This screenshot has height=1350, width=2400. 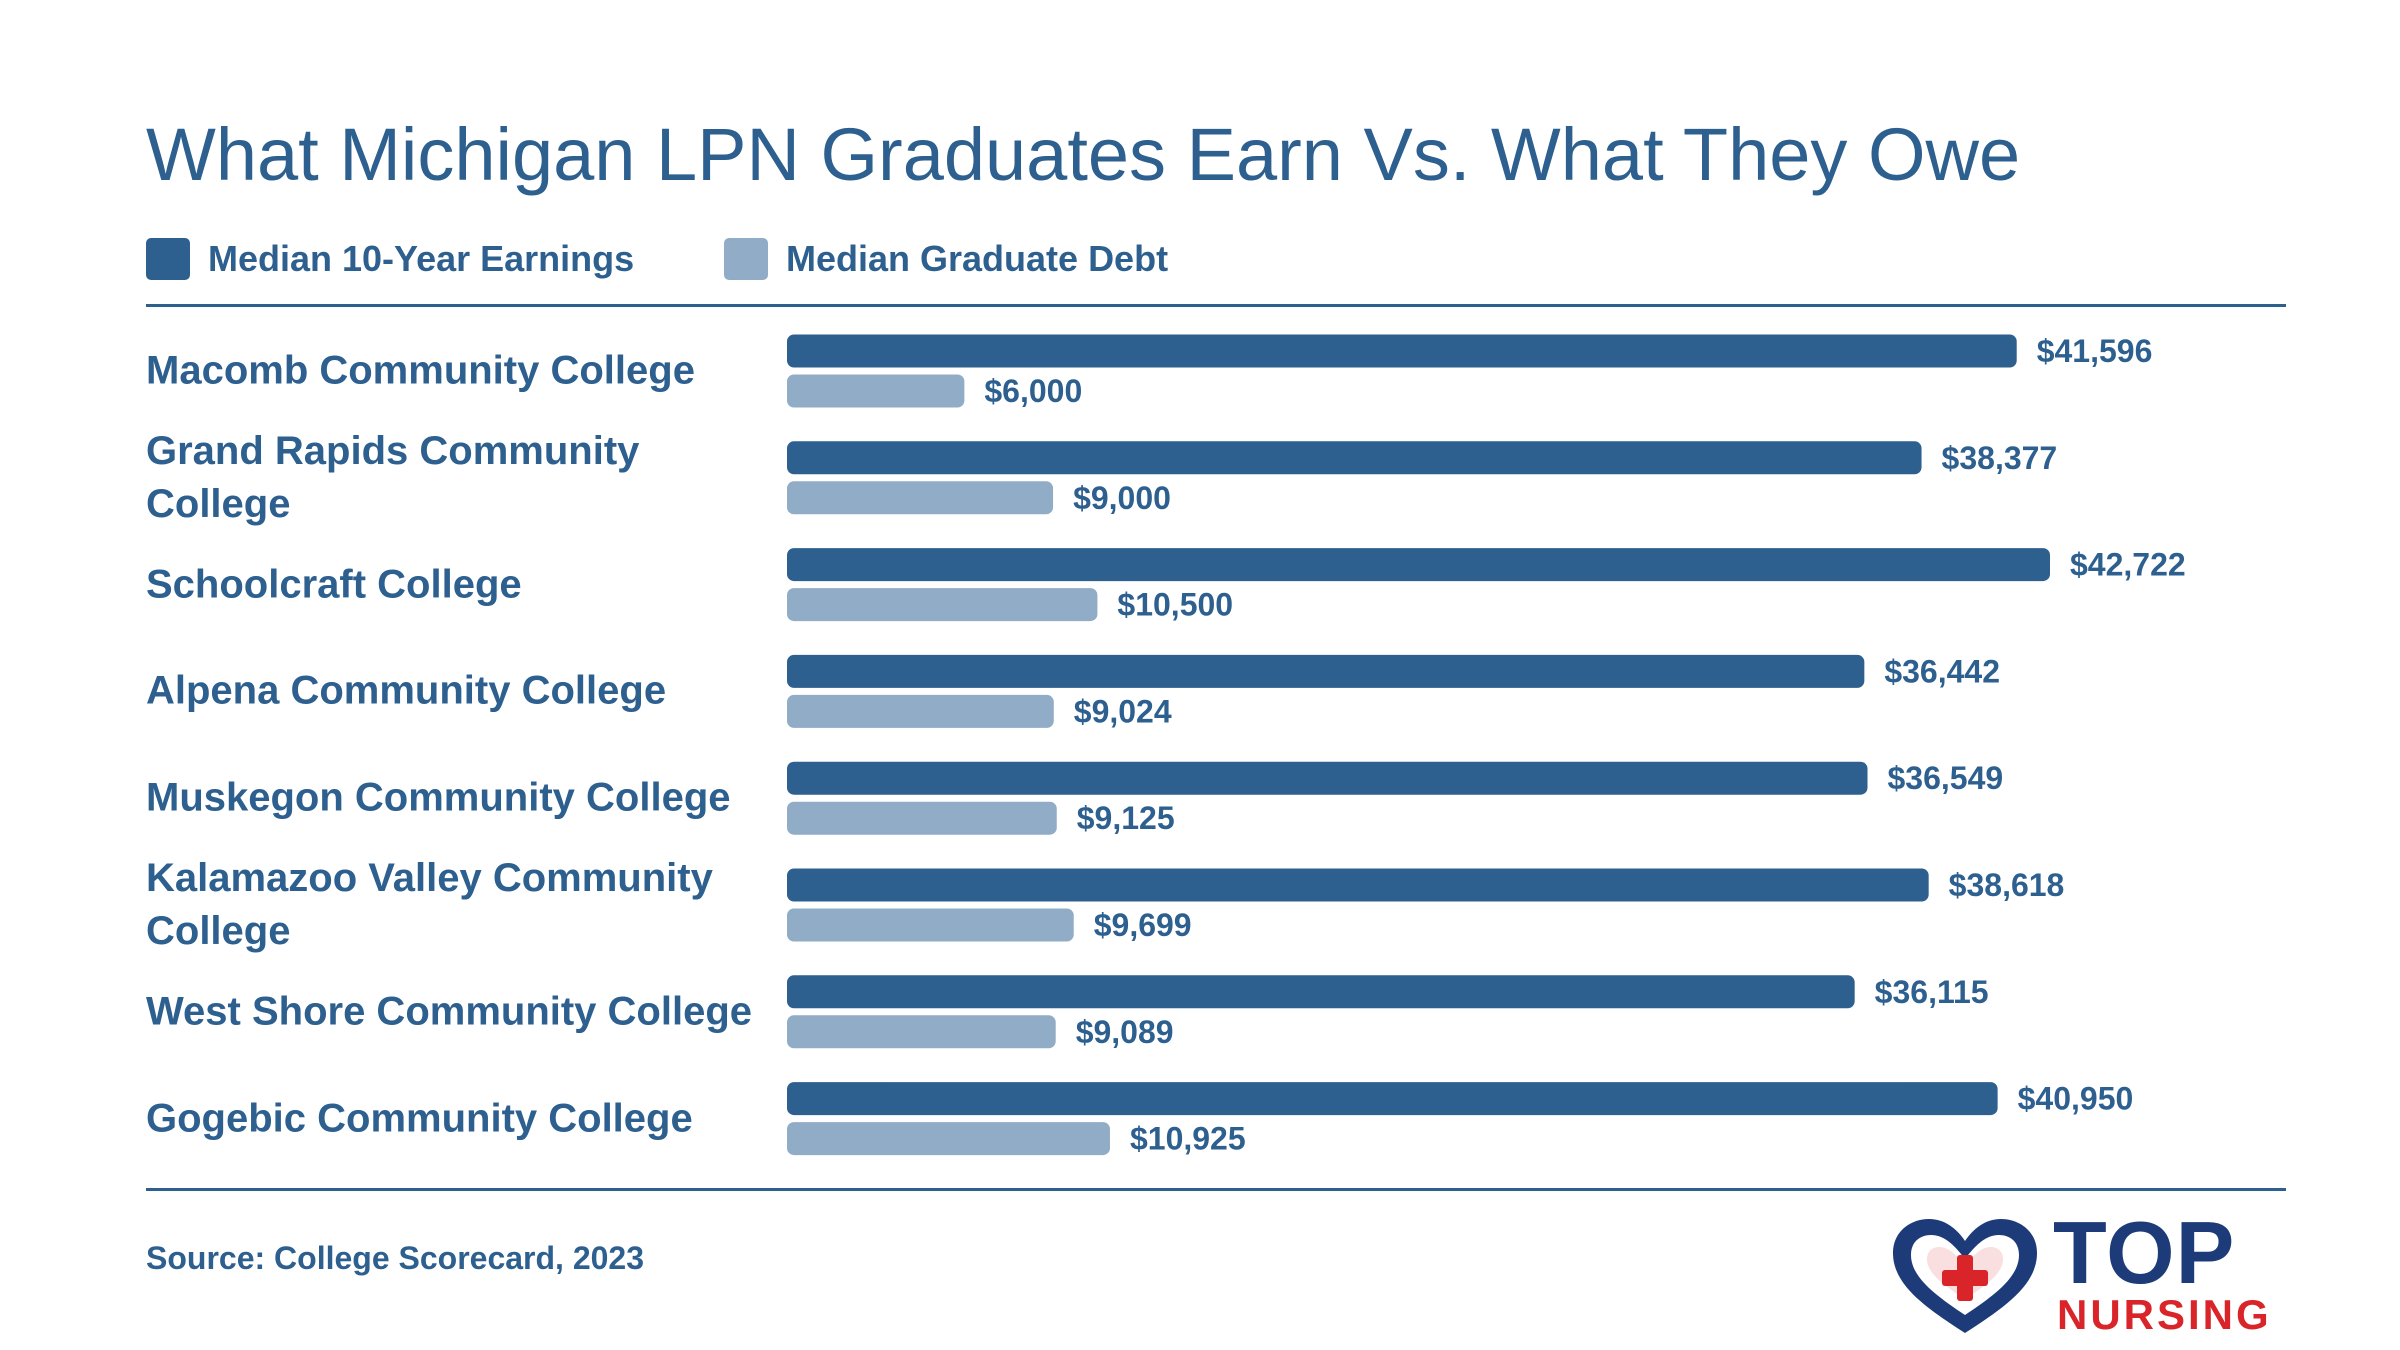 What do you see at coordinates (1188, 1139) in the screenshot?
I see `debt-value-label: $10,925` at bounding box center [1188, 1139].